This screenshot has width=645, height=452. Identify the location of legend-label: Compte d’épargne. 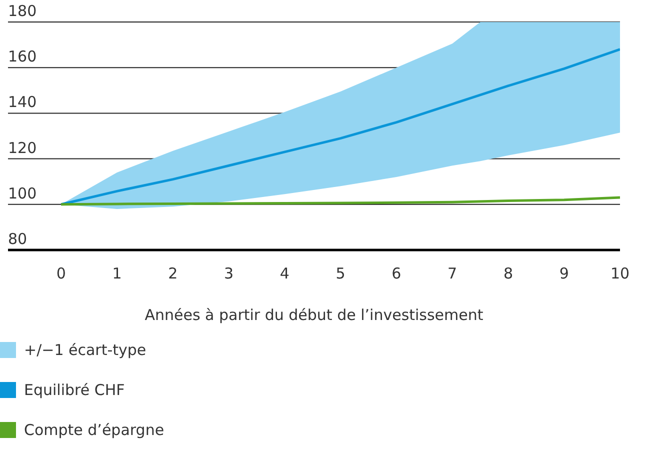
(94, 430).